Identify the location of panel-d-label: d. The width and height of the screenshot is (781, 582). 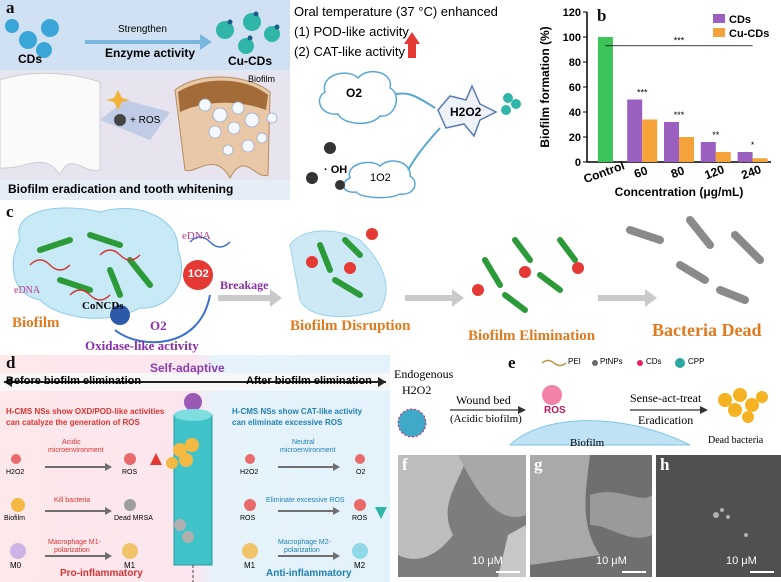
(11, 363).